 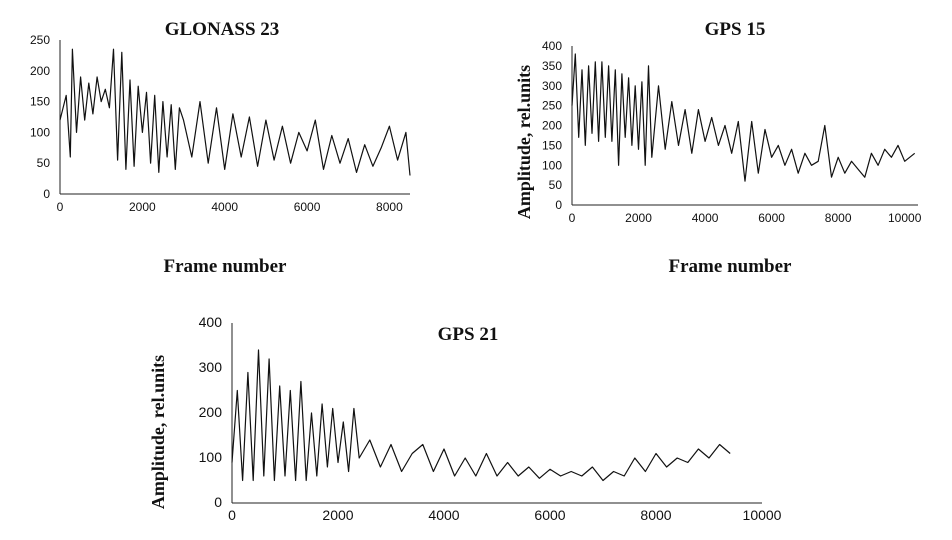 What do you see at coordinates (552, 66) in the screenshot?
I see `y-tick-label: 350` at bounding box center [552, 66].